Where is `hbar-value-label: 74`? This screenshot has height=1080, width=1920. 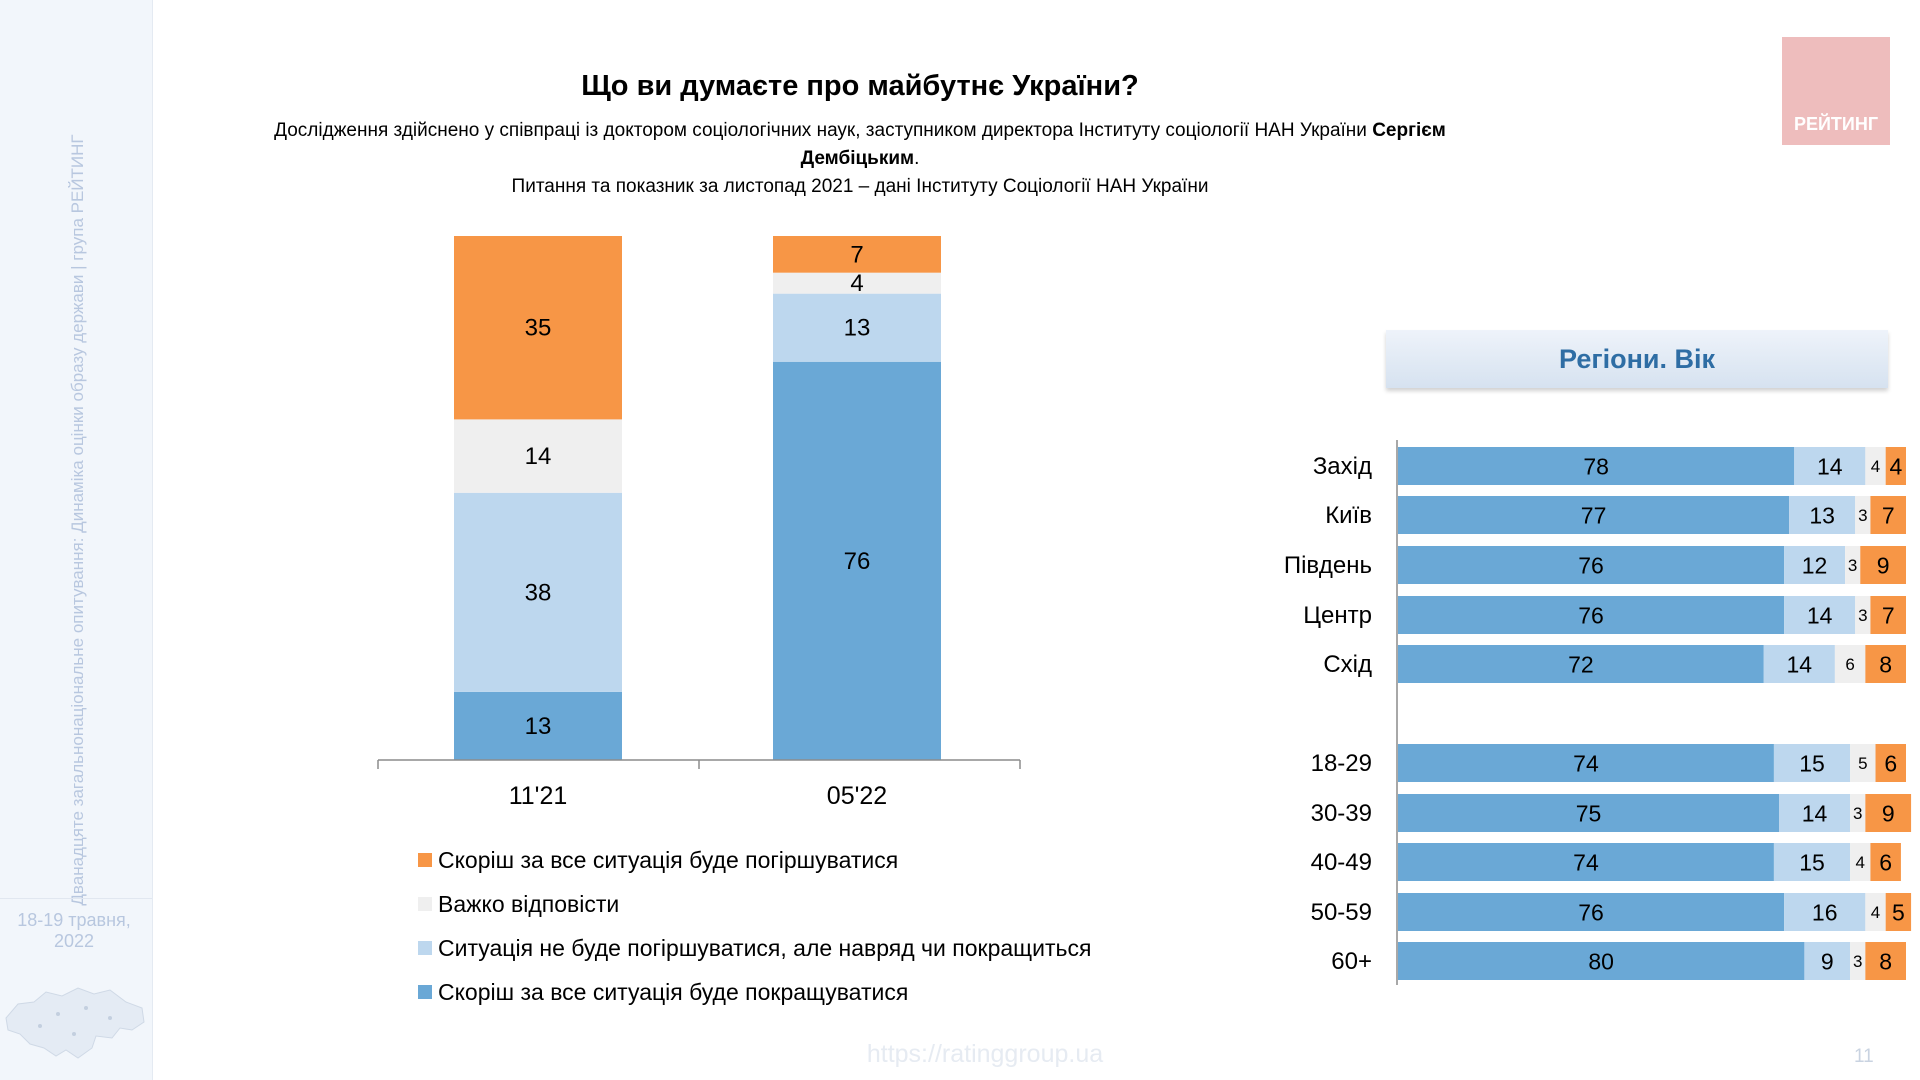 hbar-value-label: 74 is located at coordinates (1586, 862).